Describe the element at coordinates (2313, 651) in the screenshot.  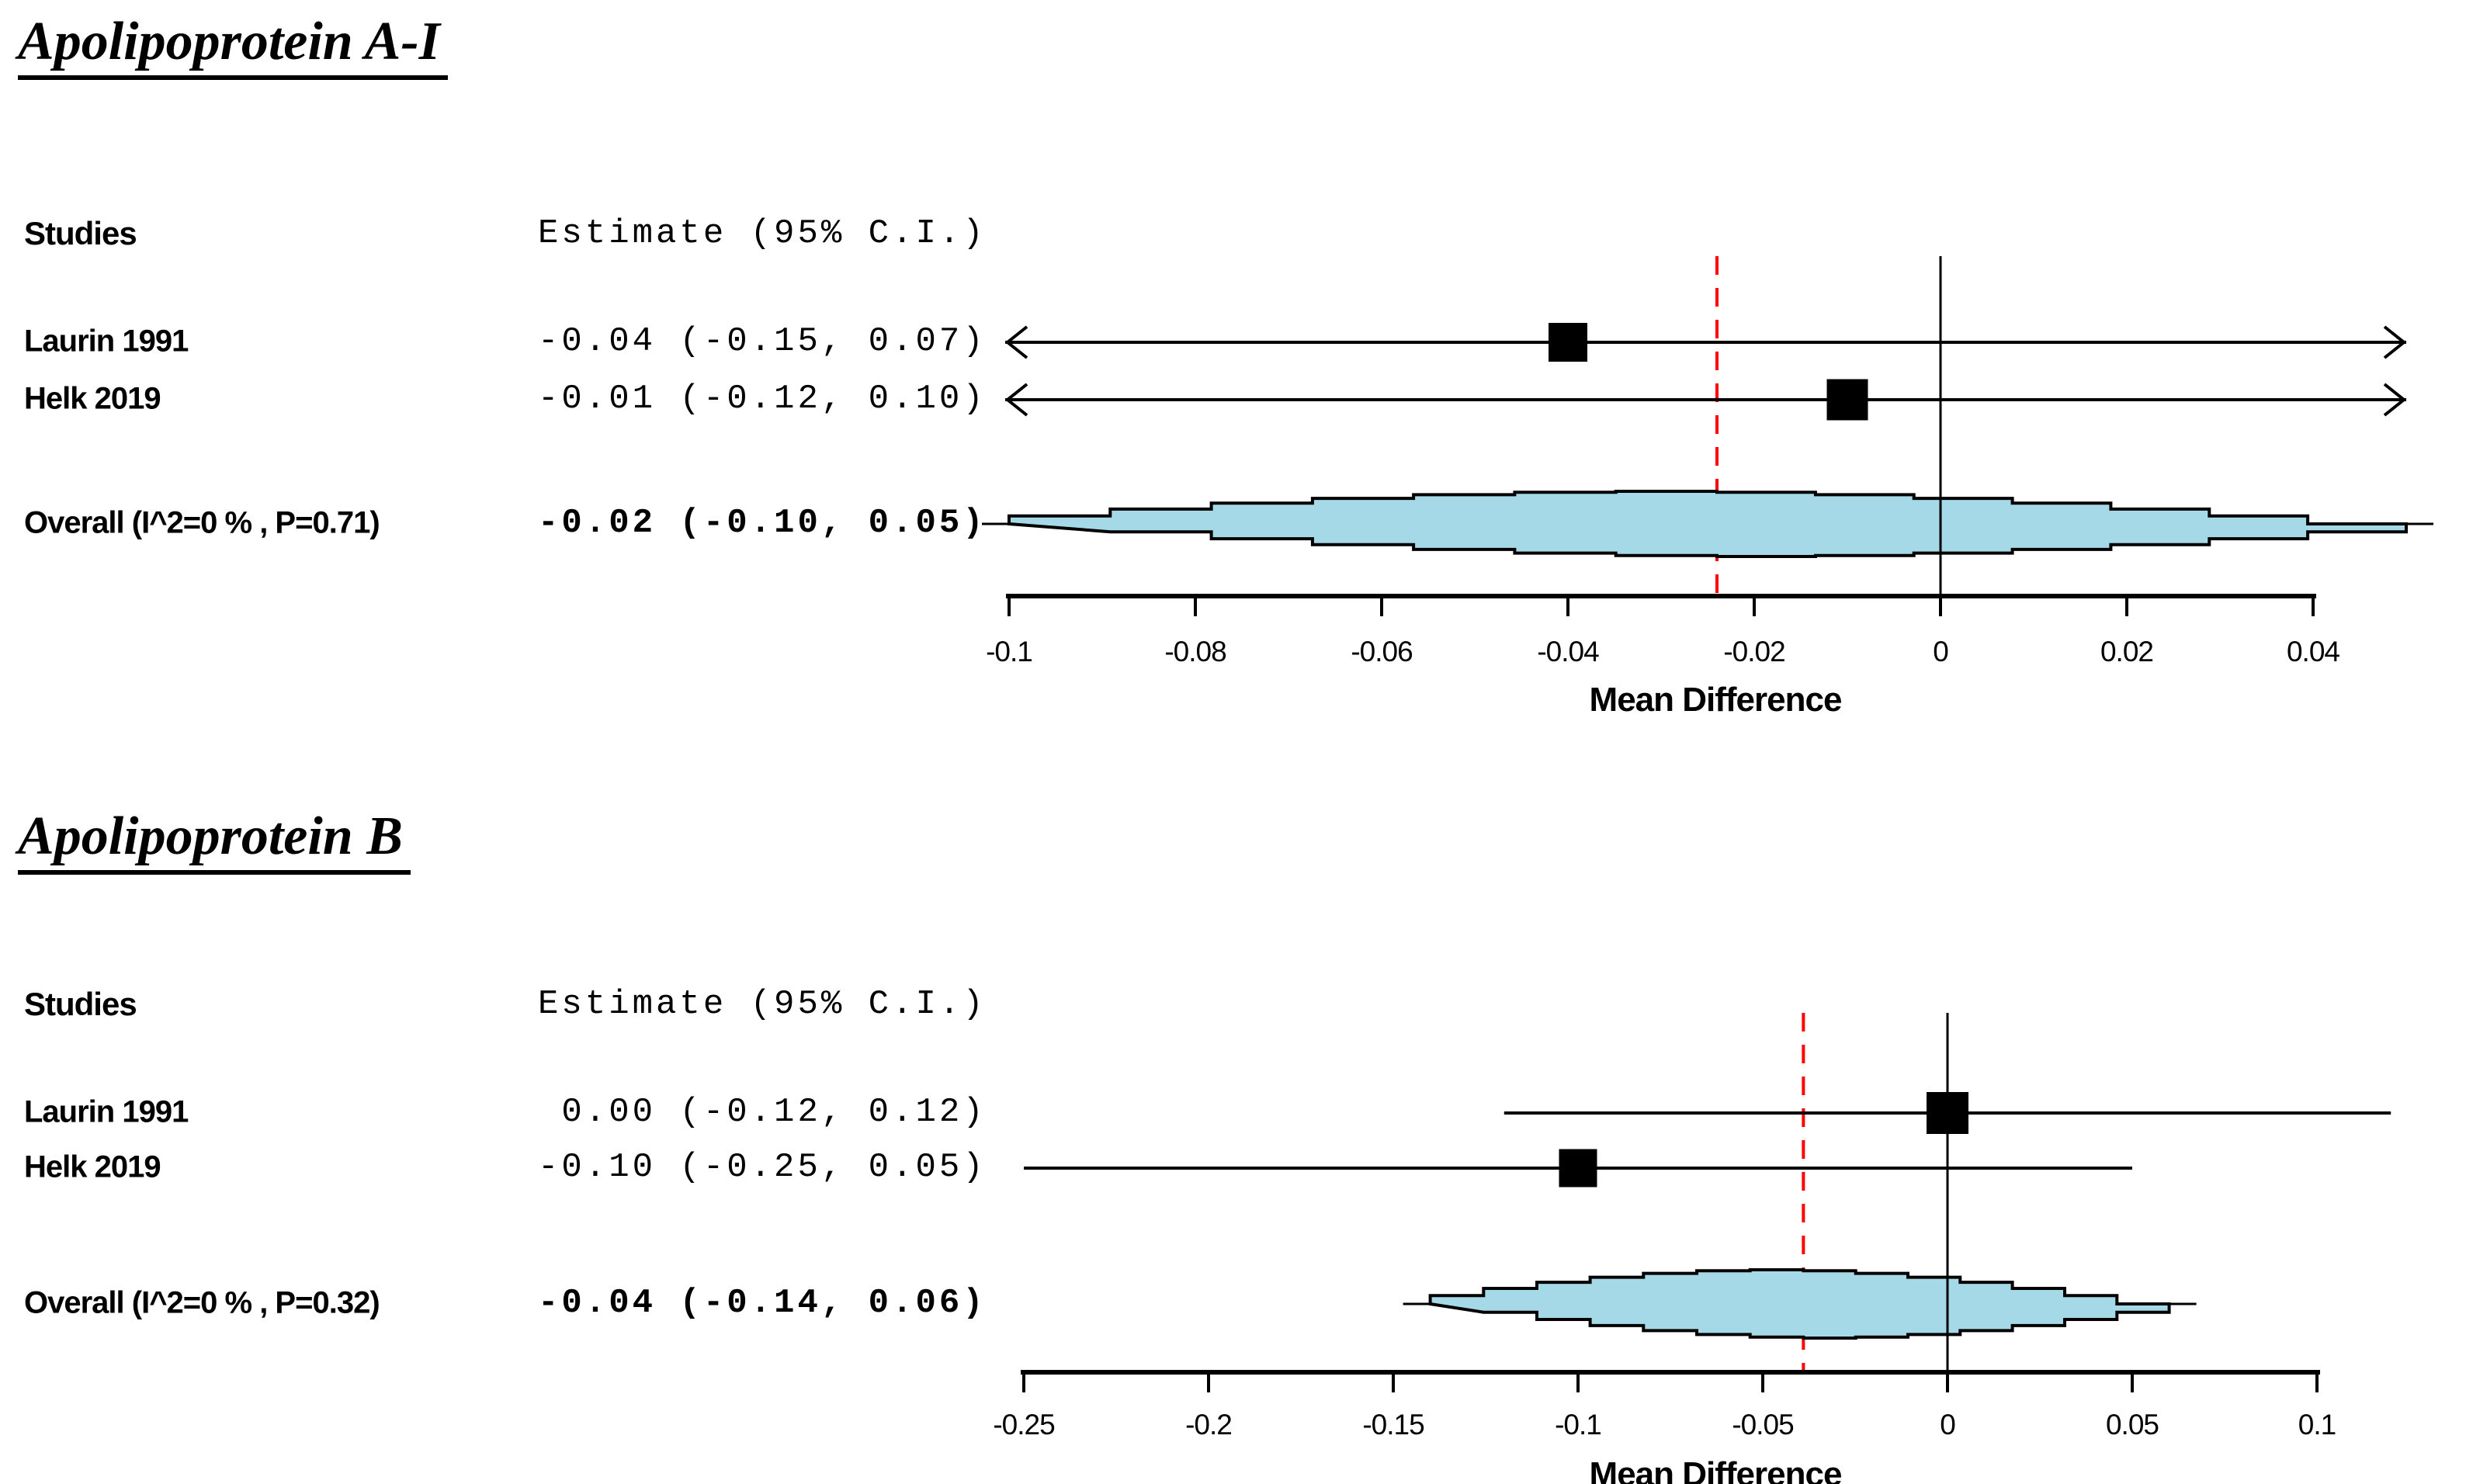
I see `x-tick-label: 0.04` at that location.